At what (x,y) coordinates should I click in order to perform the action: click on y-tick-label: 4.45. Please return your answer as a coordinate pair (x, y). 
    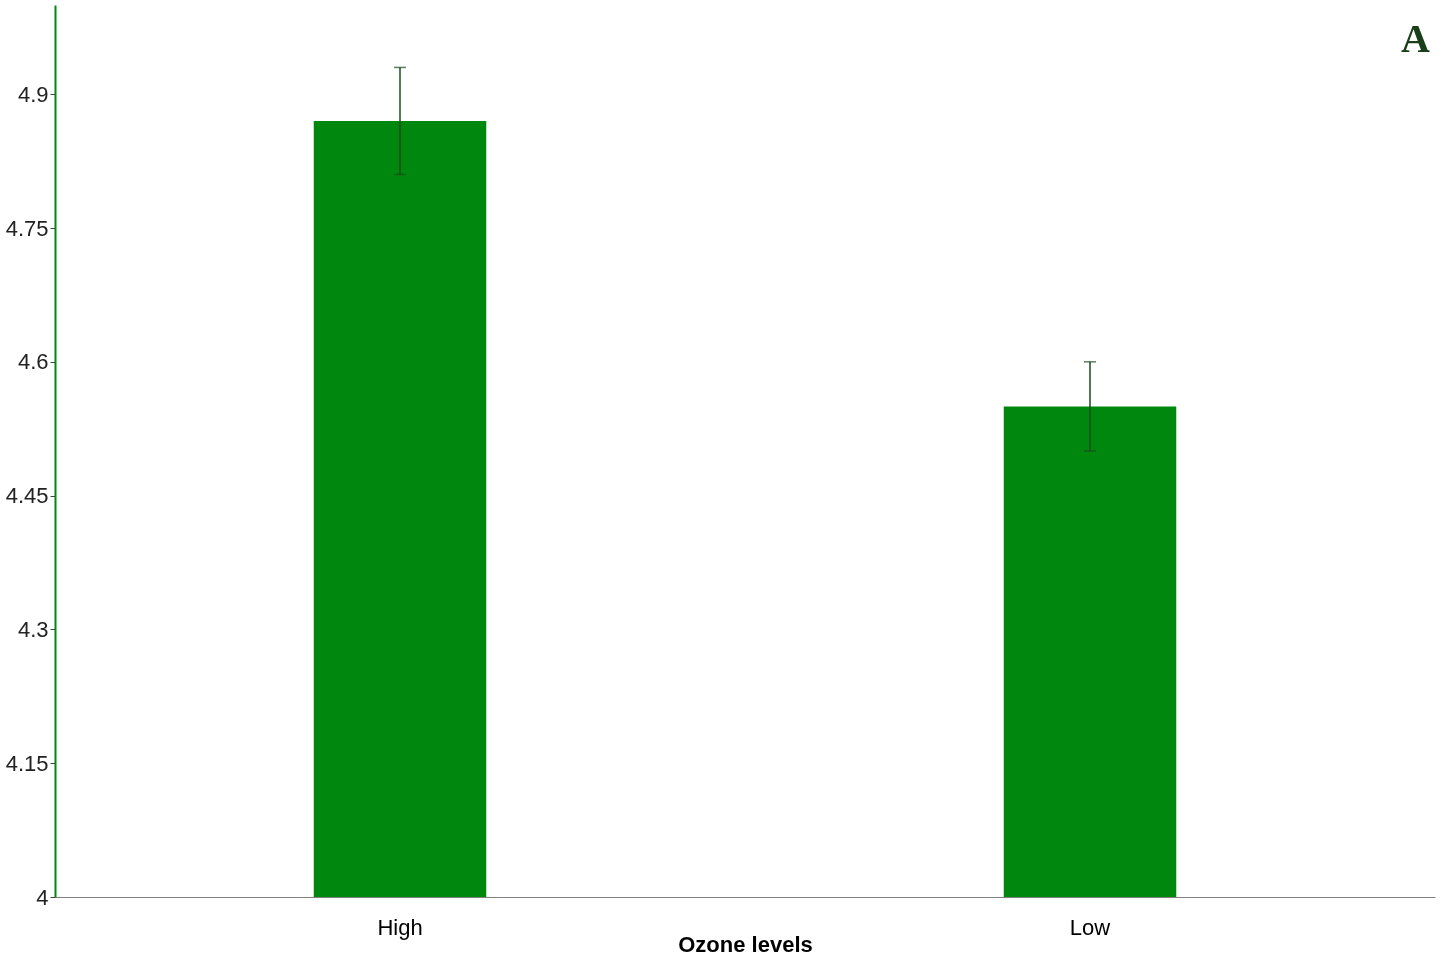
    Looking at the image, I should click on (27, 496).